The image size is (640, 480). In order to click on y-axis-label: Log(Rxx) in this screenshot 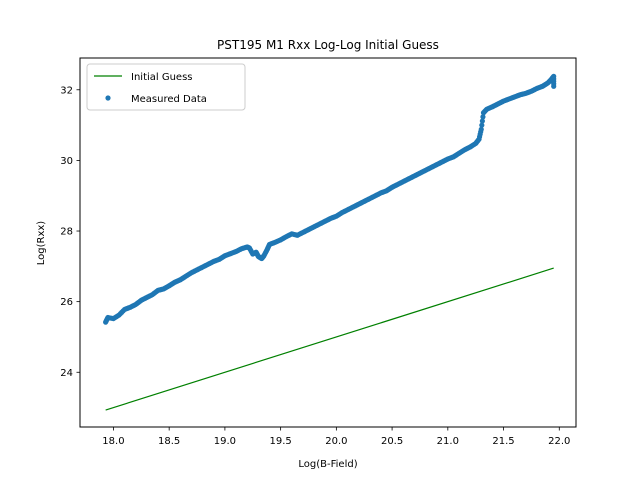, I will do `click(41, 243)`.